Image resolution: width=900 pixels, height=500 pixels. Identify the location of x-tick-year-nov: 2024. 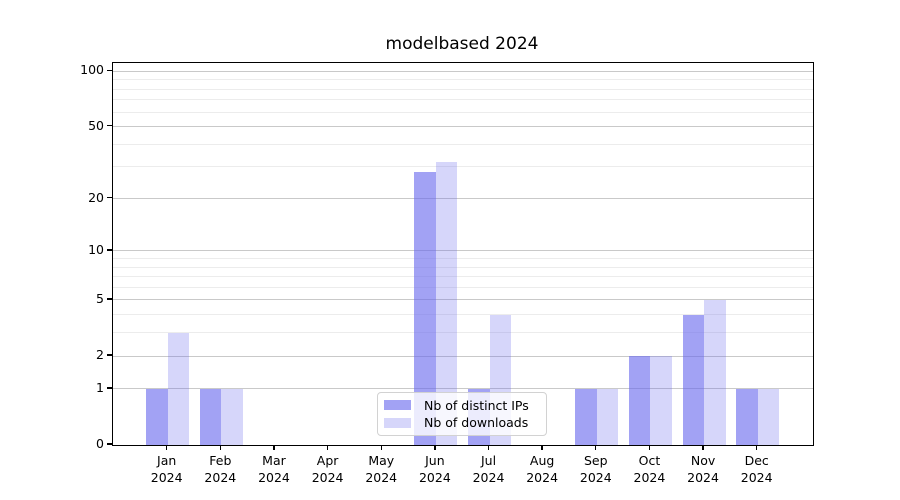
(703, 477).